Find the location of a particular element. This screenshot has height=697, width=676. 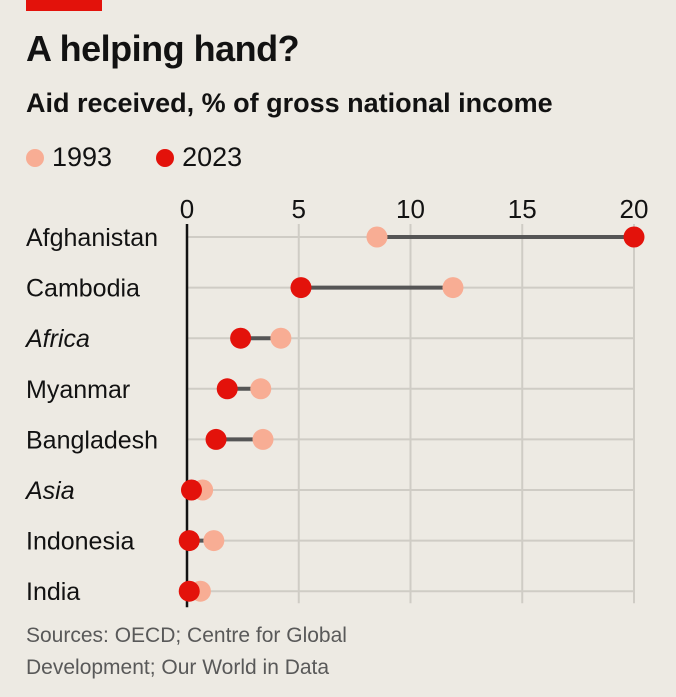

x-tick-label: 10 is located at coordinates (410, 209).